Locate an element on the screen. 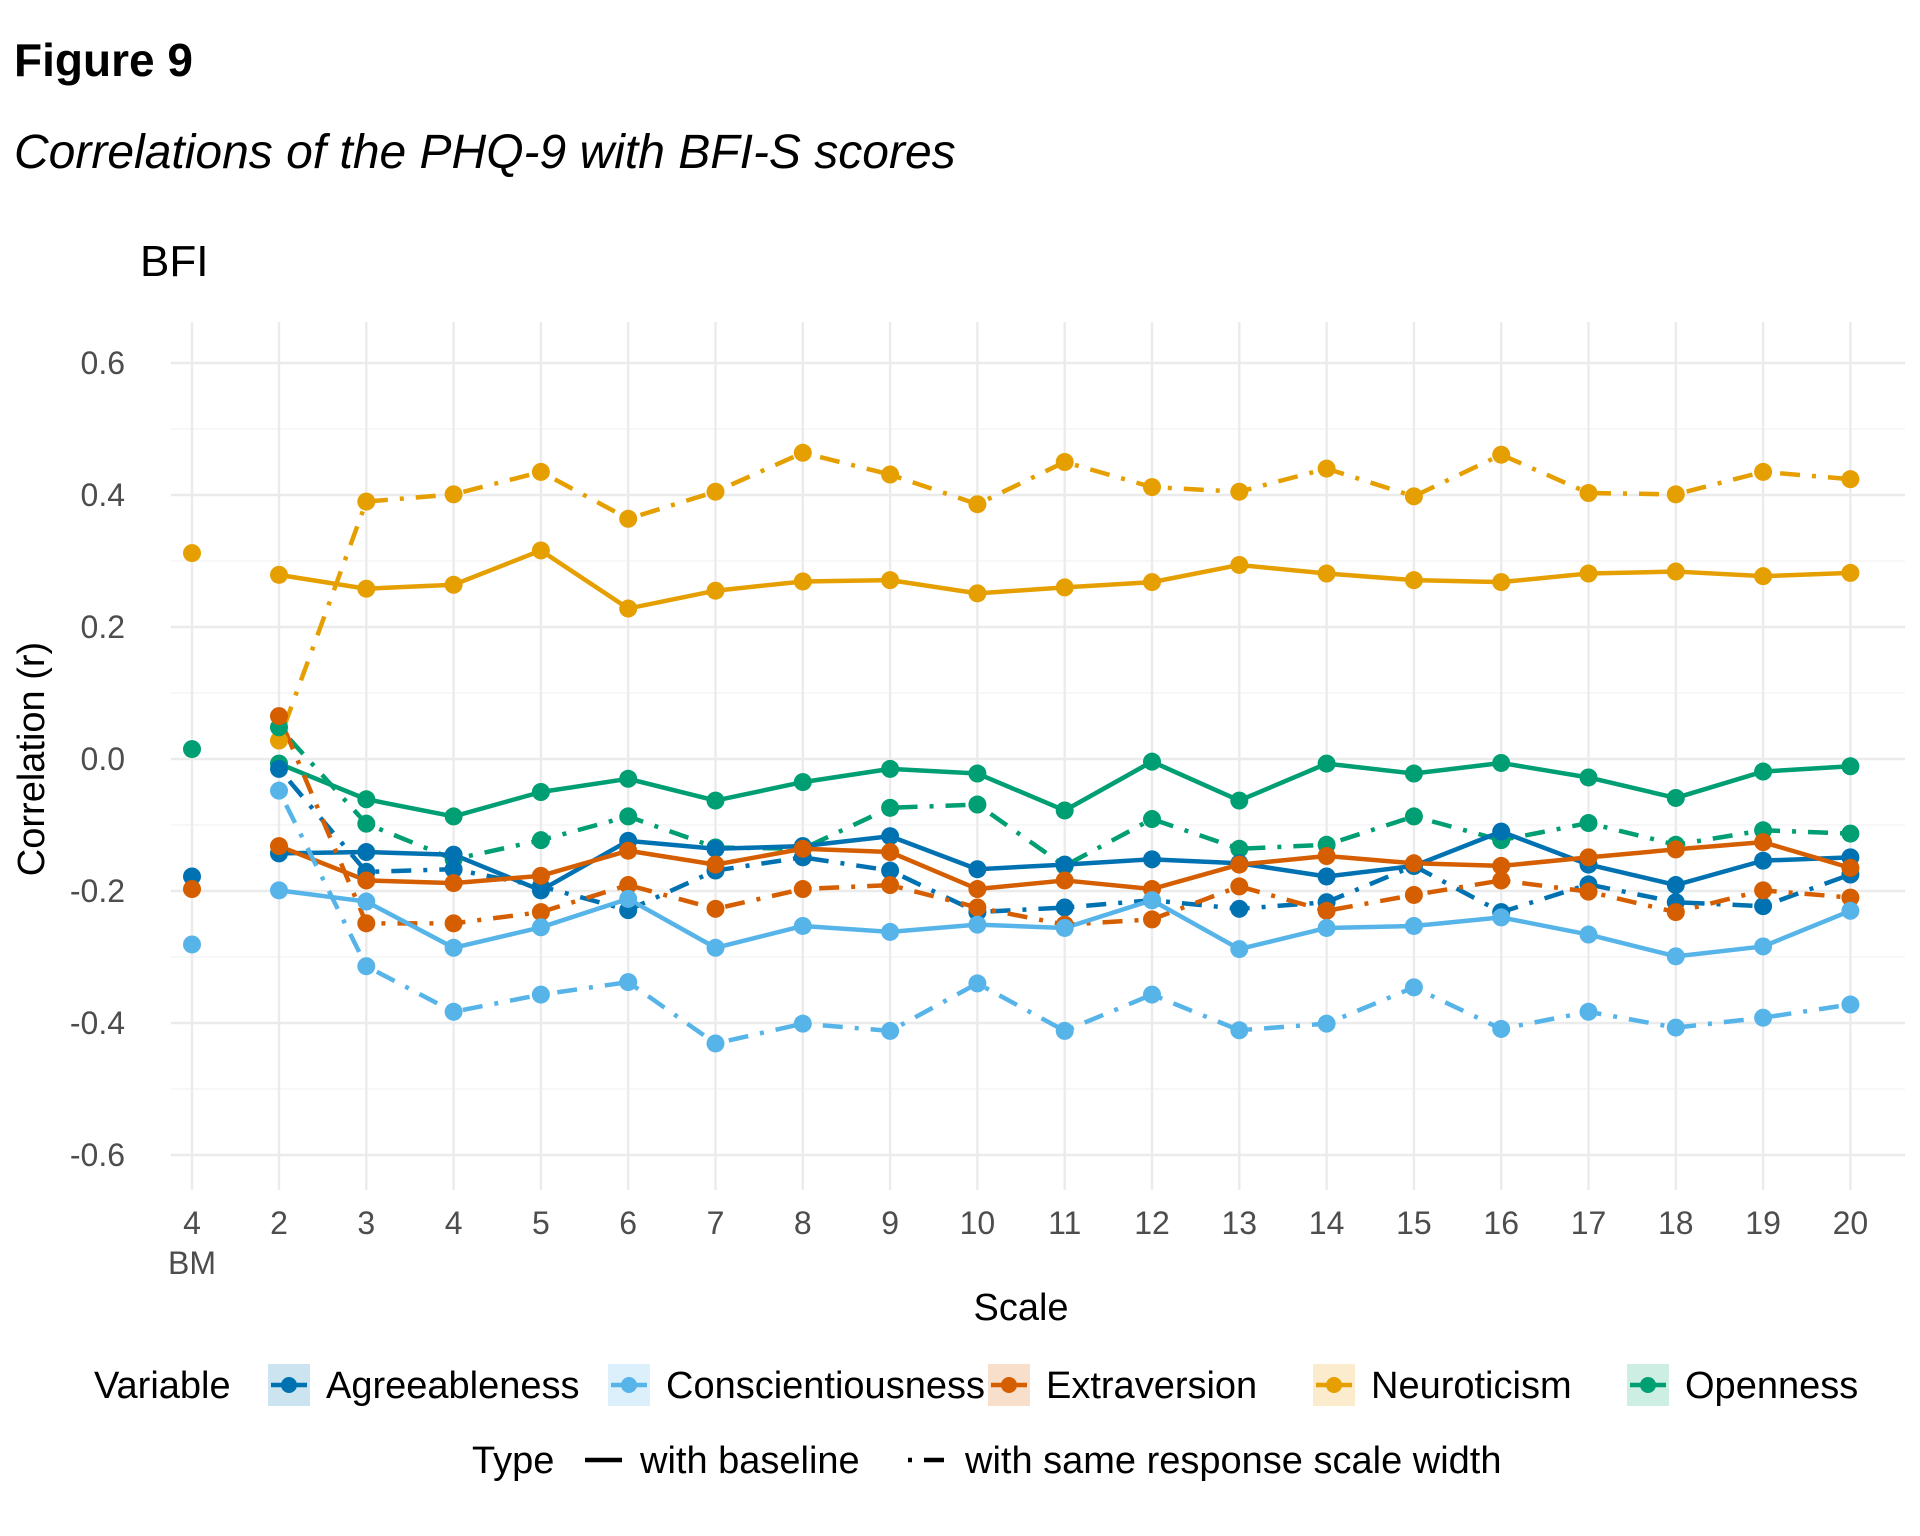 The height and width of the screenshot is (1536, 1920). legend-label: with baseline is located at coordinates (749, 1461).